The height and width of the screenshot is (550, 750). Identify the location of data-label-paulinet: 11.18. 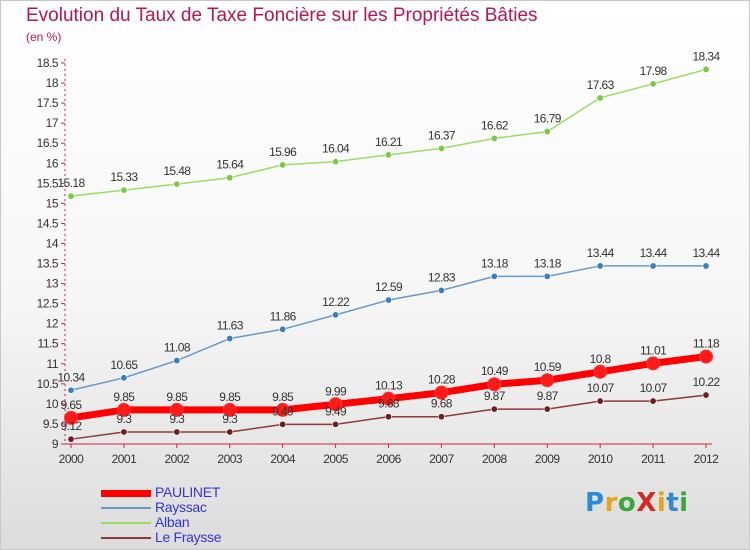
(706, 344).